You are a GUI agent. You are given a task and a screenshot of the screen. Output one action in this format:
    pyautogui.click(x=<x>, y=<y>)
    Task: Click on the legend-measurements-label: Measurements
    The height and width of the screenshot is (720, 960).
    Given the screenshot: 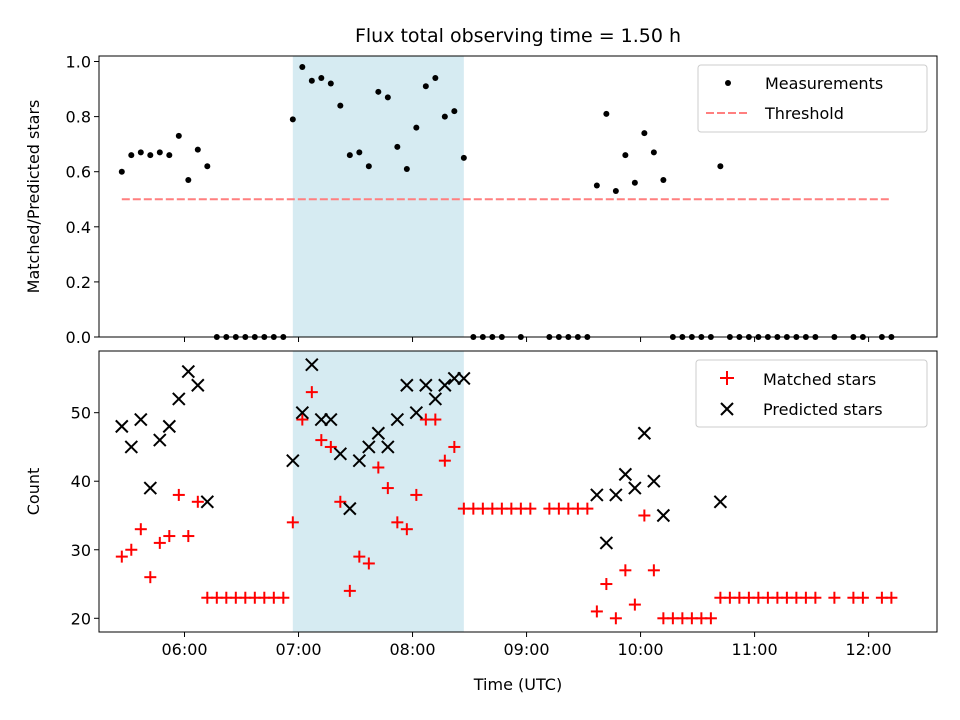 What is the action you would take?
    pyautogui.click(x=824, y=83)
    